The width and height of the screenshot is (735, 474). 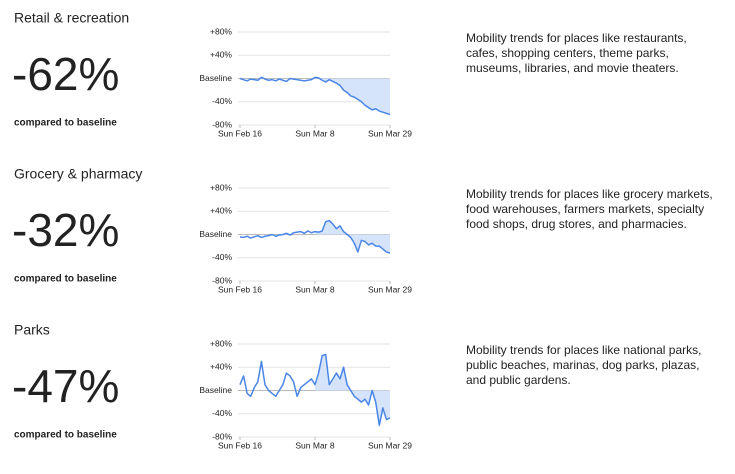 I want to click on panel-title: Parks, so click(x=32, y=330).